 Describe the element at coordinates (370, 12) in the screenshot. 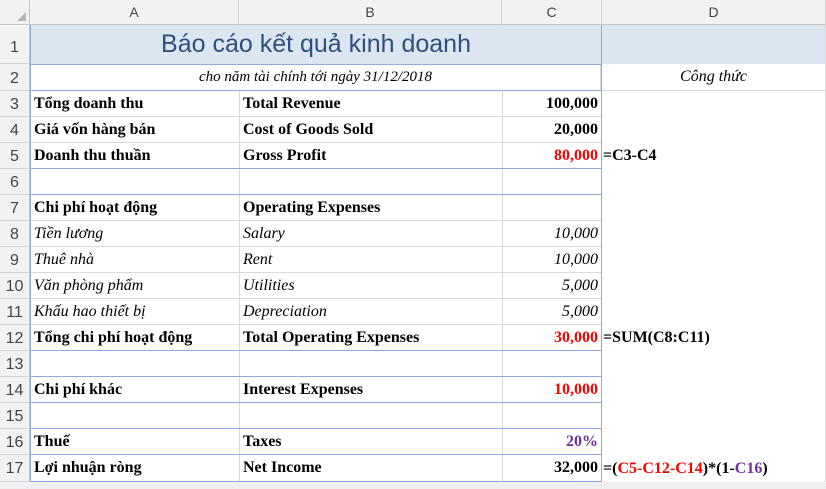

I see `column-header-b: B` at that location.